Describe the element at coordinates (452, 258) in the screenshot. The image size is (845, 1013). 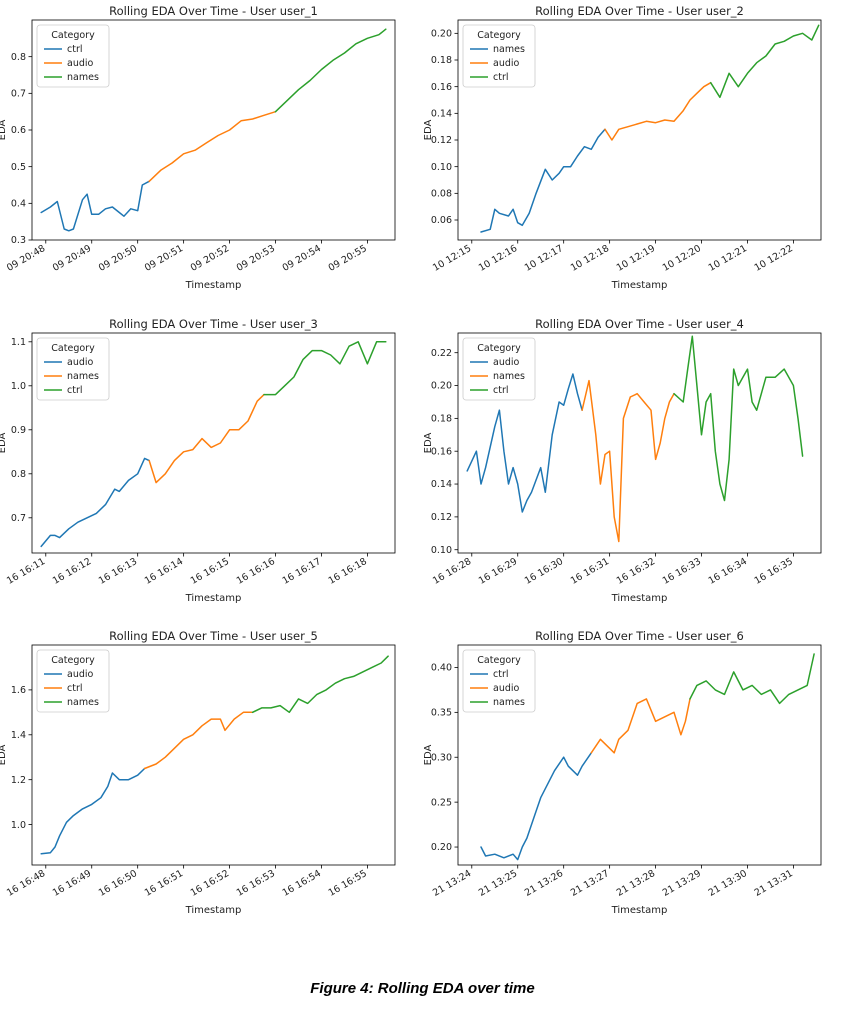
I see `x-tick-label: 10 12:15` at that location.